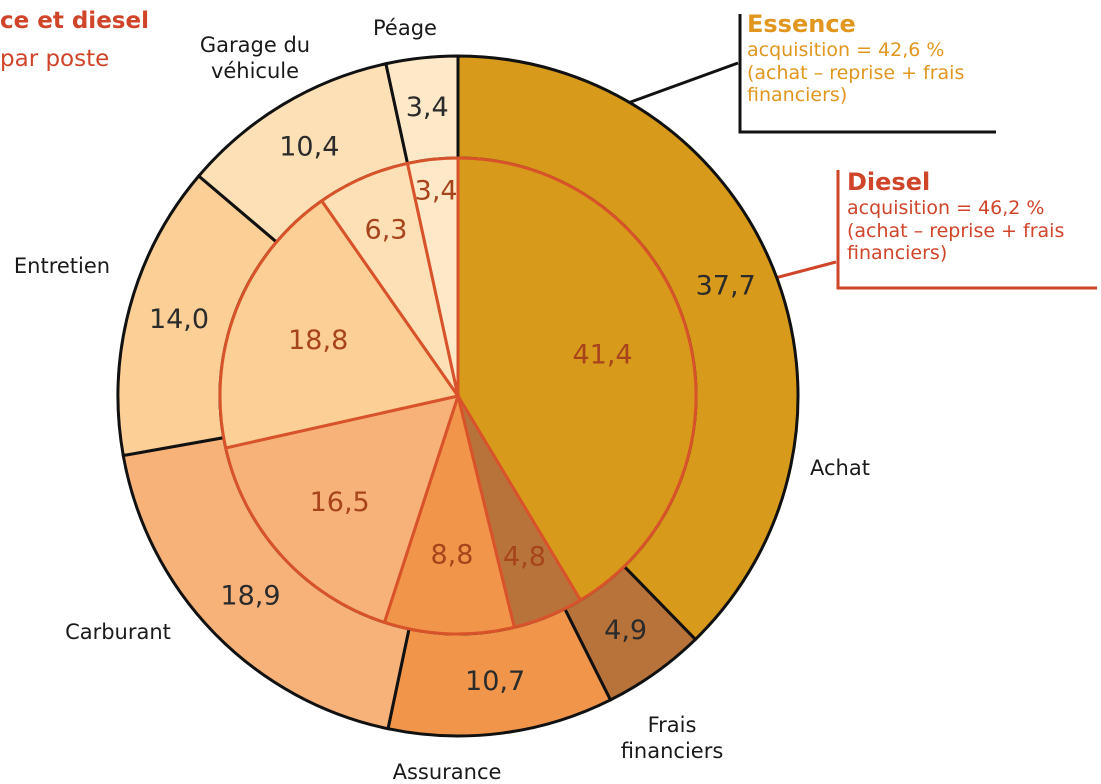  I want to click on chart-subtitle: par poste, so click(55, 59).